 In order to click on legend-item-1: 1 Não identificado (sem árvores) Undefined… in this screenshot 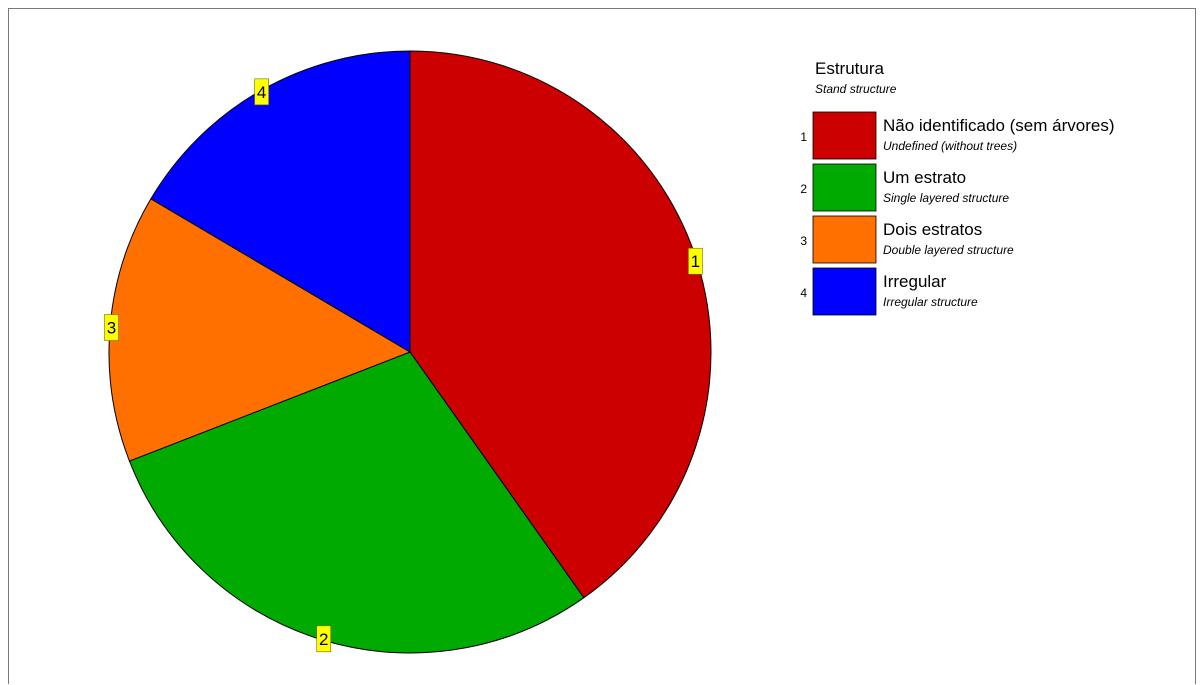, I will do `click(957, 135)`.